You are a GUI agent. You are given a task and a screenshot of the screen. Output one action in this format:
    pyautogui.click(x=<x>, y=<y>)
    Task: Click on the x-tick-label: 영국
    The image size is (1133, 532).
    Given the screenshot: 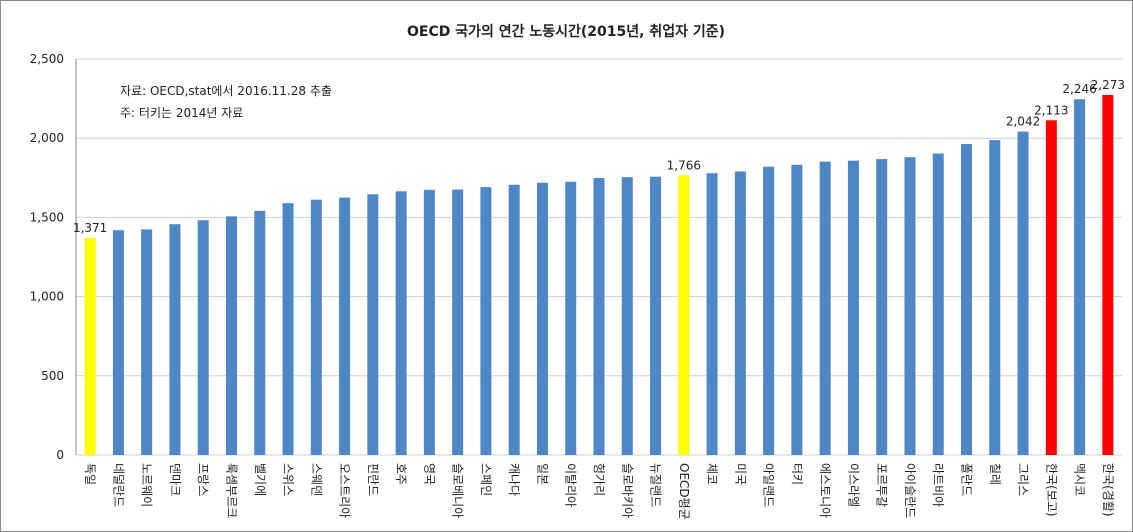 What is the action you would take?
    pyautogui.click(x=429, y=474)
    